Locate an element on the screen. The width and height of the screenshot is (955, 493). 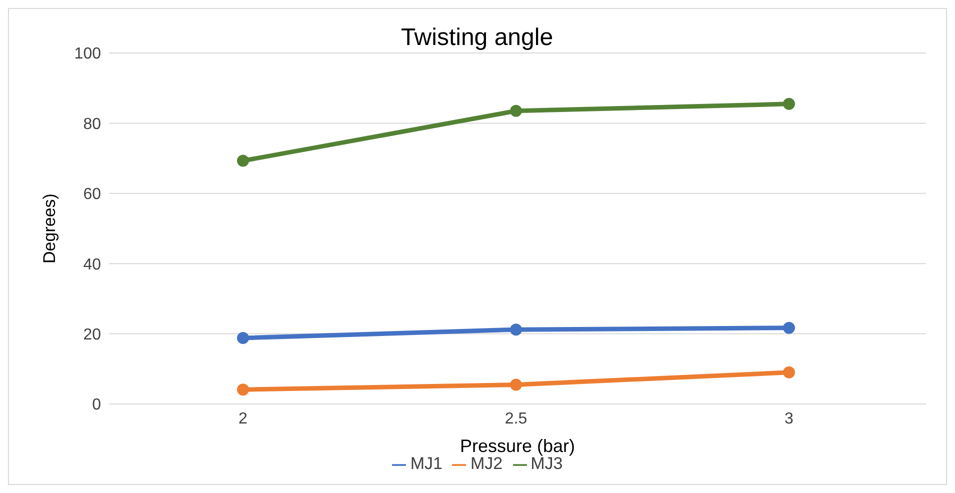
legend-label: MJ2 is located at coordinates (486, 463).